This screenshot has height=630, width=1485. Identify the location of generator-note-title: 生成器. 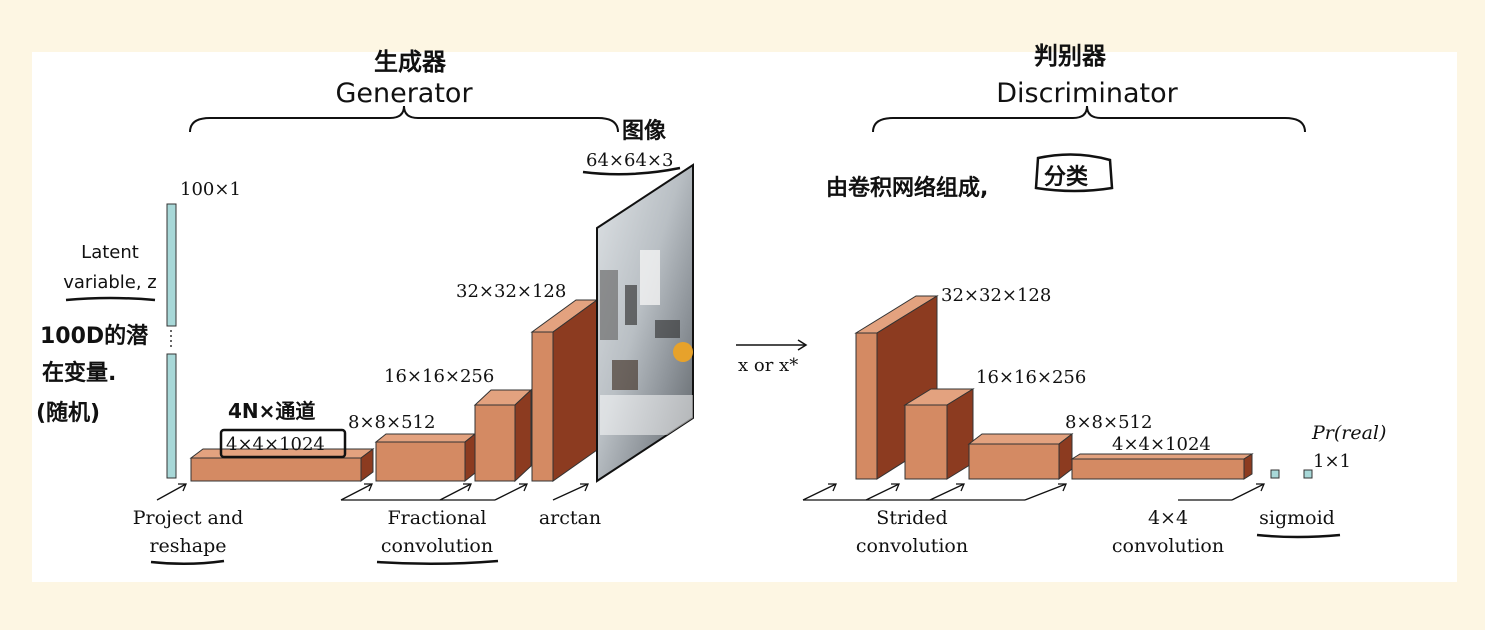
(410, 62).